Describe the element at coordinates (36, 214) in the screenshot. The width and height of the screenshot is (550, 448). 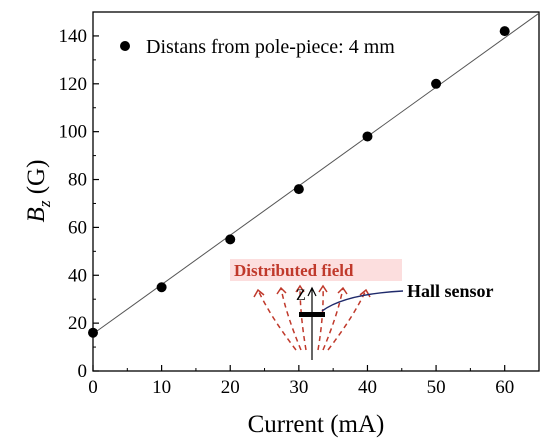
I see `y-axis-symbol: B` at that location.